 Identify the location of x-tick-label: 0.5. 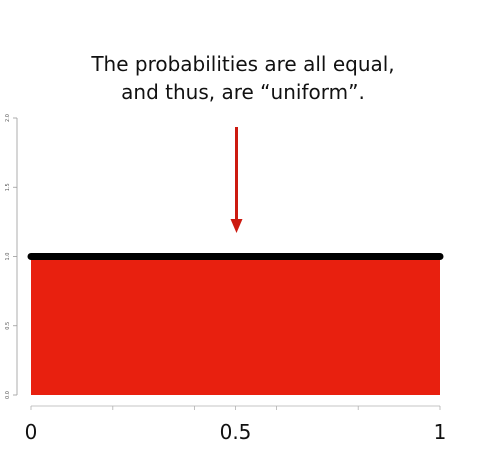
(236, 432).